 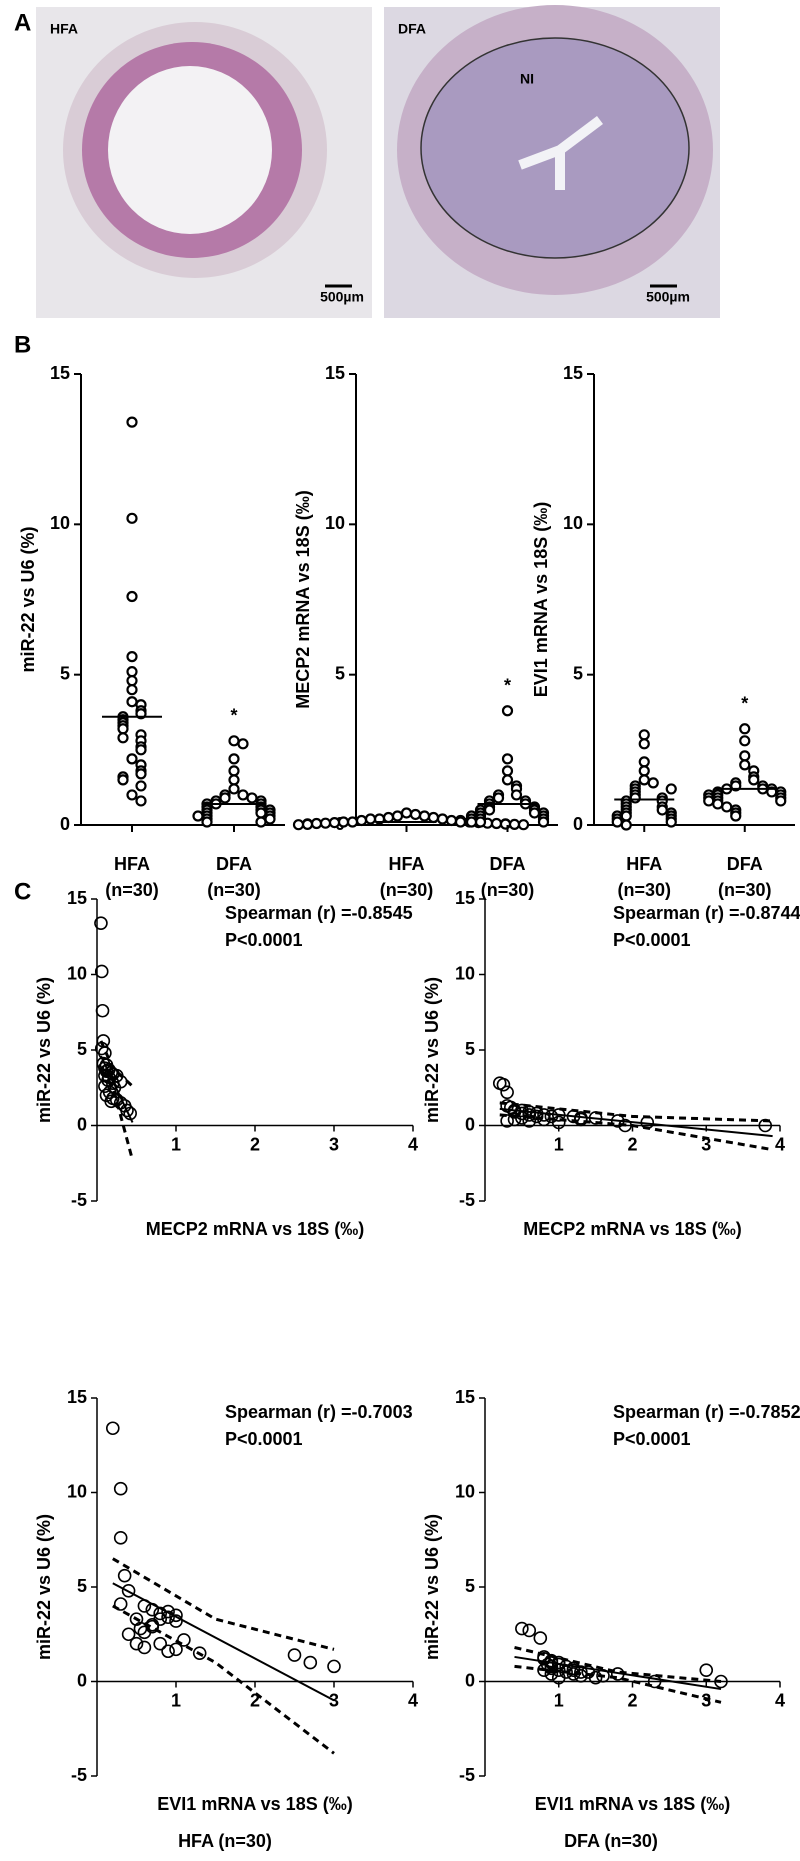 I want to click on histology-hfa: HFA 500µm, so click(x=204, y=162).